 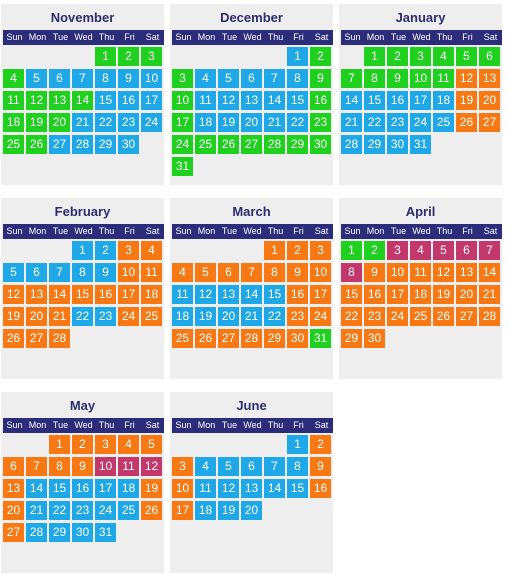 What do you see at coordinates (59, 466) in the screenshot?
I see `day-cell: 8` at bounding box center [59, 466].